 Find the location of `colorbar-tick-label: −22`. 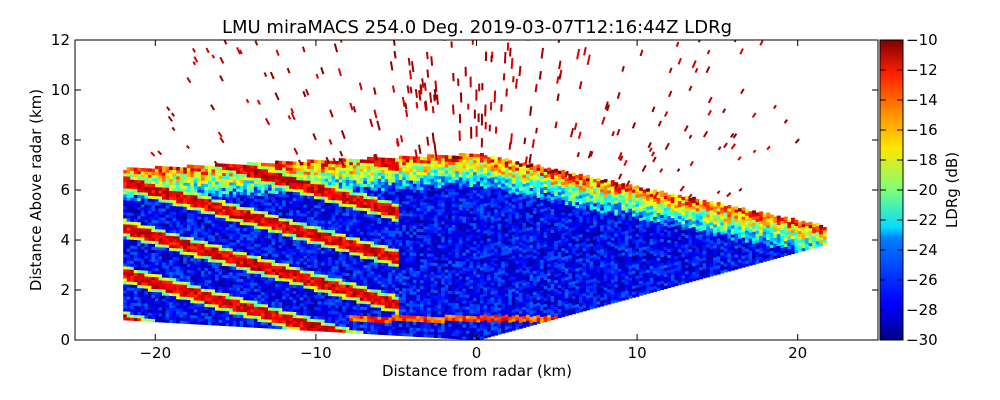

colorbar-tick-label: −22 is located at coordinates (922, 220).